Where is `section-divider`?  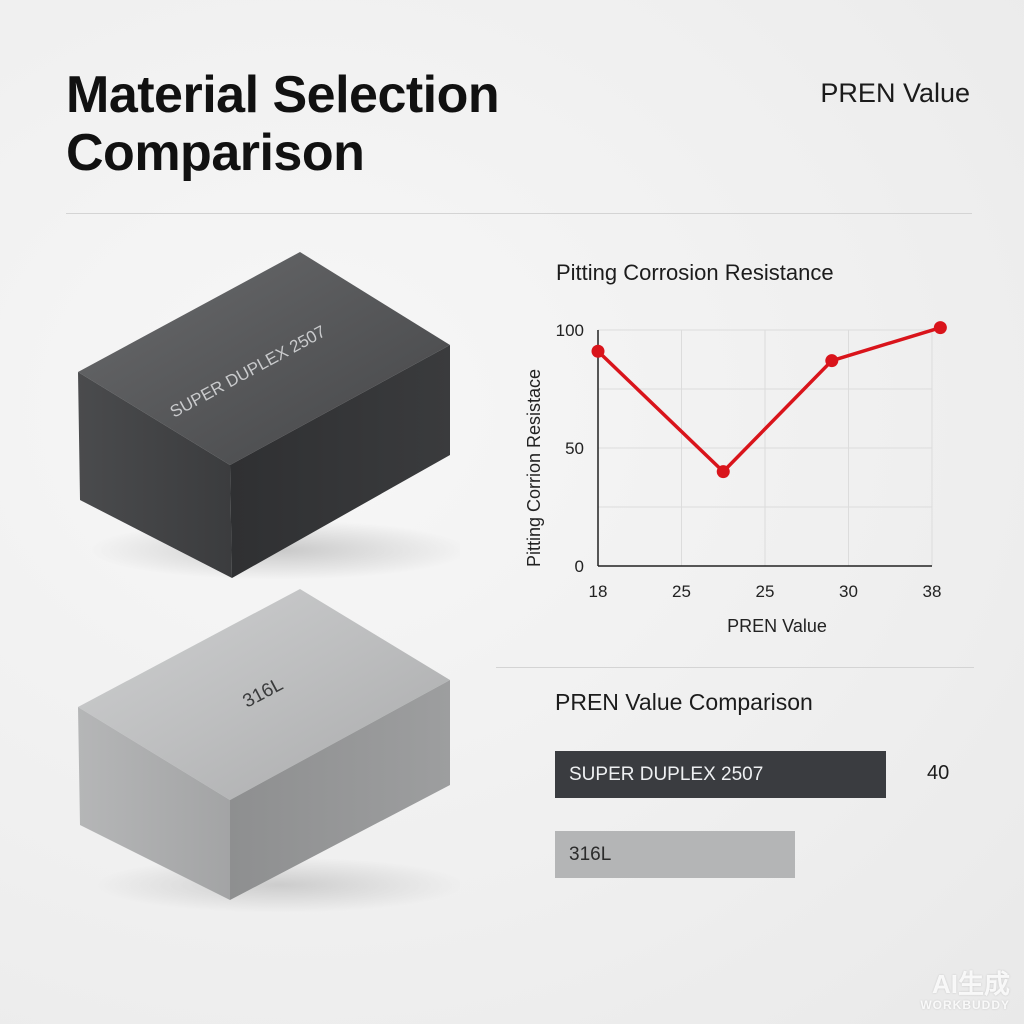 section-divider is located at coordinates (735, 667).